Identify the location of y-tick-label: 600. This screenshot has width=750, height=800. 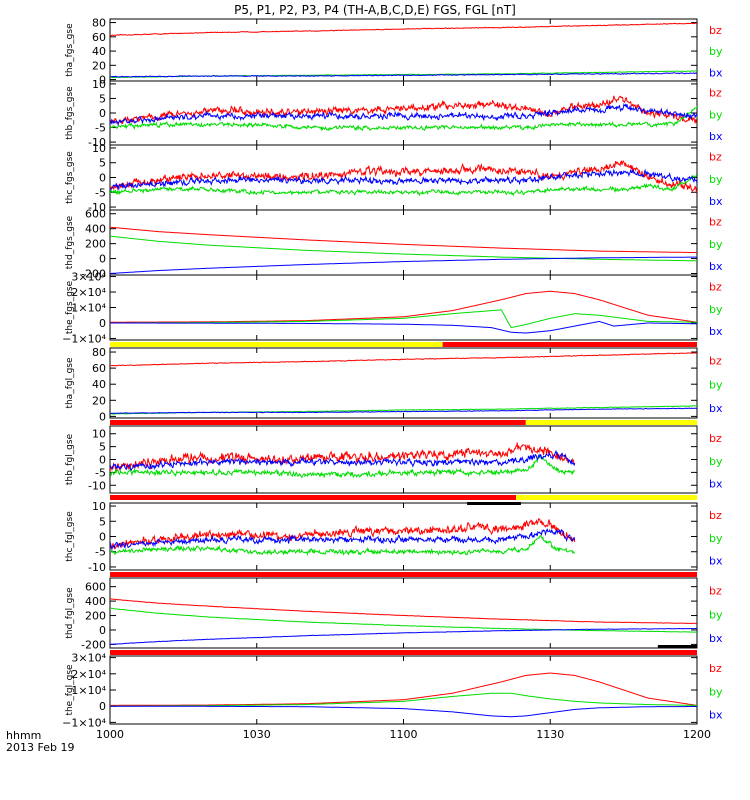
(95, 214).